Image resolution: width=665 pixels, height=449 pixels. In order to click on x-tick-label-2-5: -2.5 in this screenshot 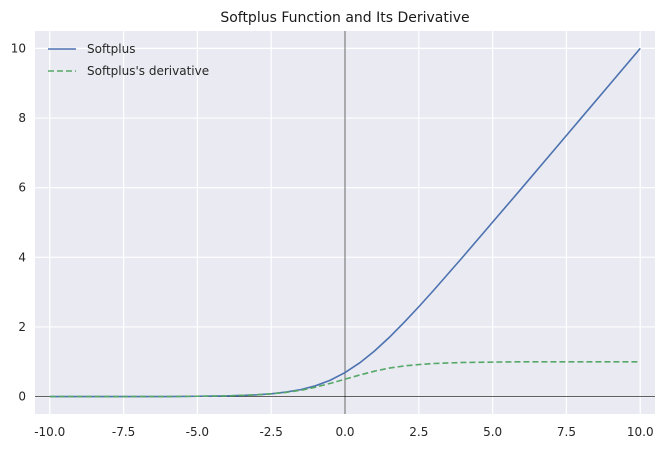, I will do `click(270, 432)`.